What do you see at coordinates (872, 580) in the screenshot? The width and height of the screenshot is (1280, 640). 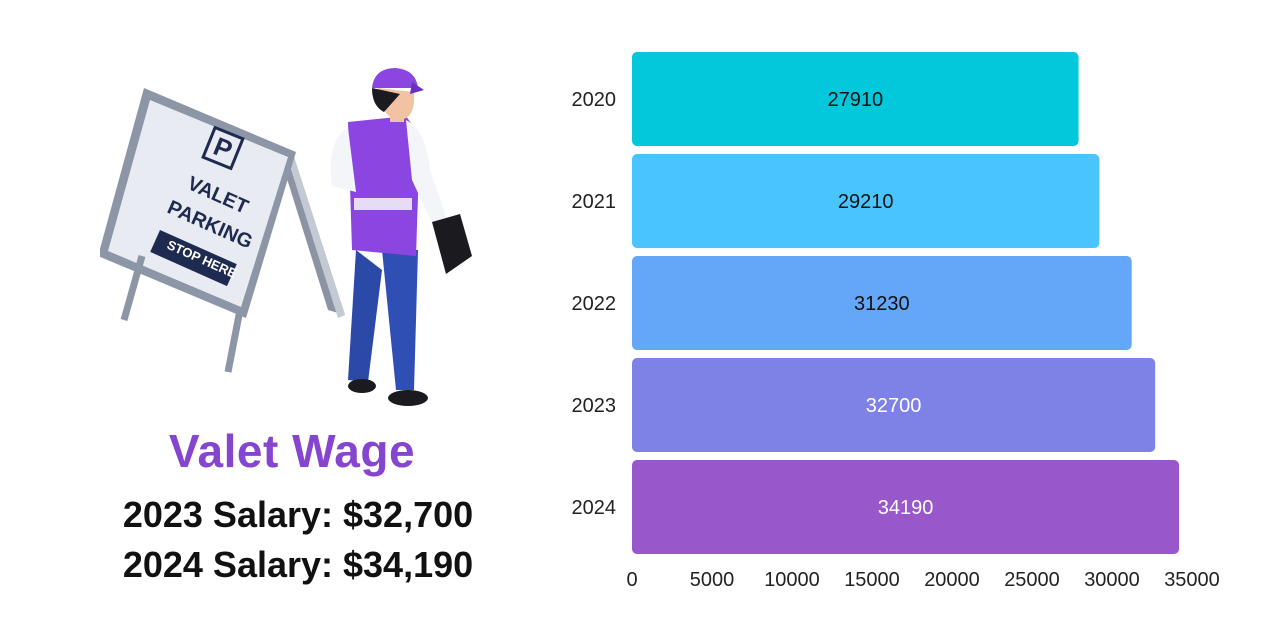 I see `x-tick-label-15000: 15000` at bounding box center [872, 580].